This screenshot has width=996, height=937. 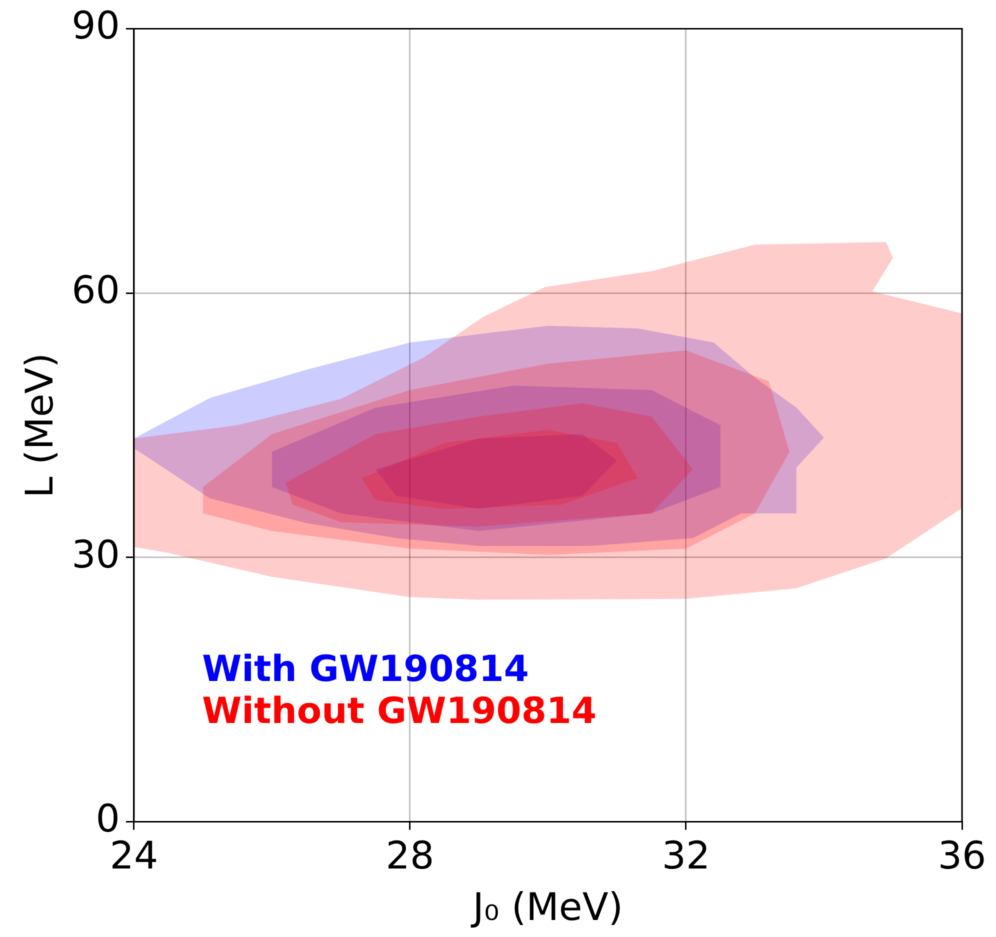 What do you see at coordinates (399, 711) in the screenshot?
I see `text: Without GW190814` at bounding box center [399, 711].